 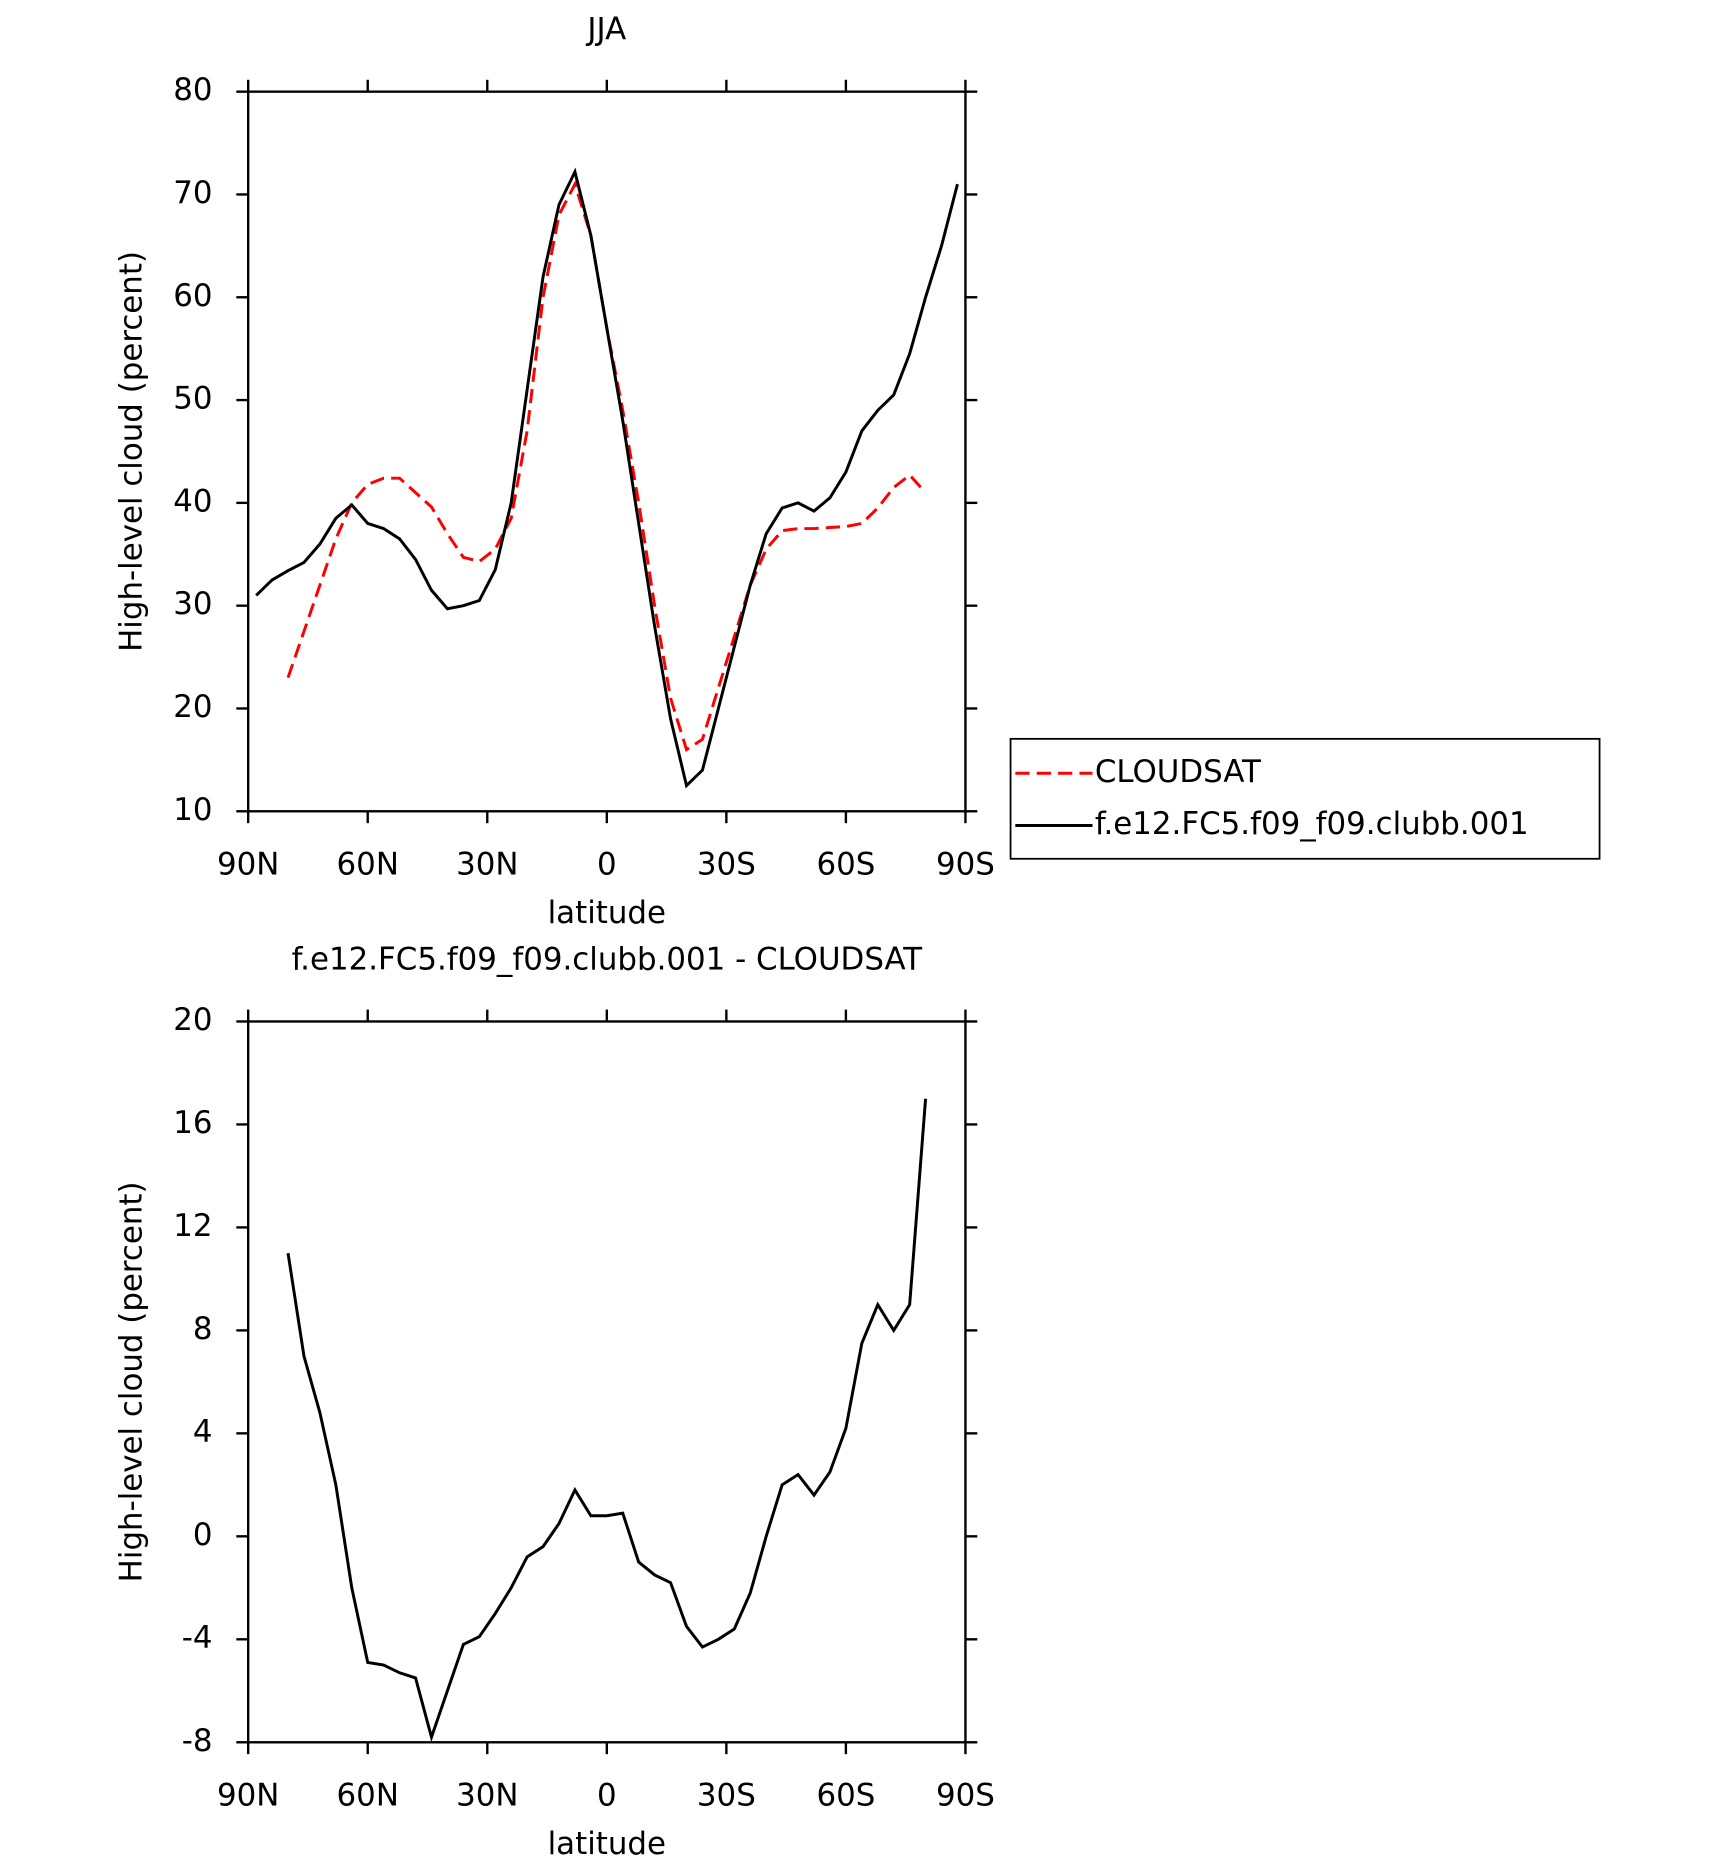 I want to click on chart-title: JJA, so click(x=605, y=30).